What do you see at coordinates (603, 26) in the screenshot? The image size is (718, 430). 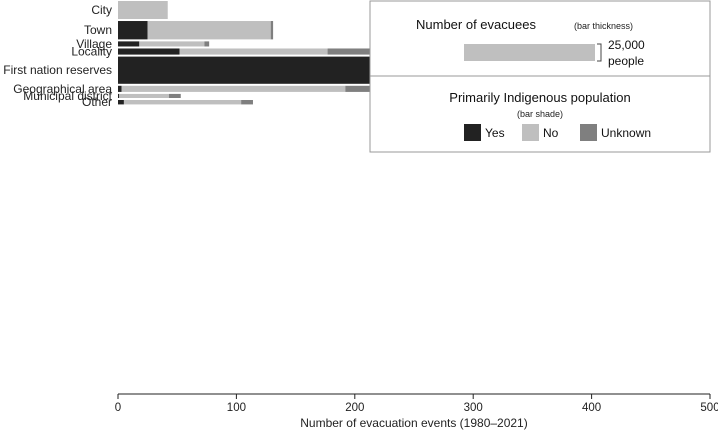 I see `legend-size-subtitle: (bar thickness)` at bounding box center [603, 26].